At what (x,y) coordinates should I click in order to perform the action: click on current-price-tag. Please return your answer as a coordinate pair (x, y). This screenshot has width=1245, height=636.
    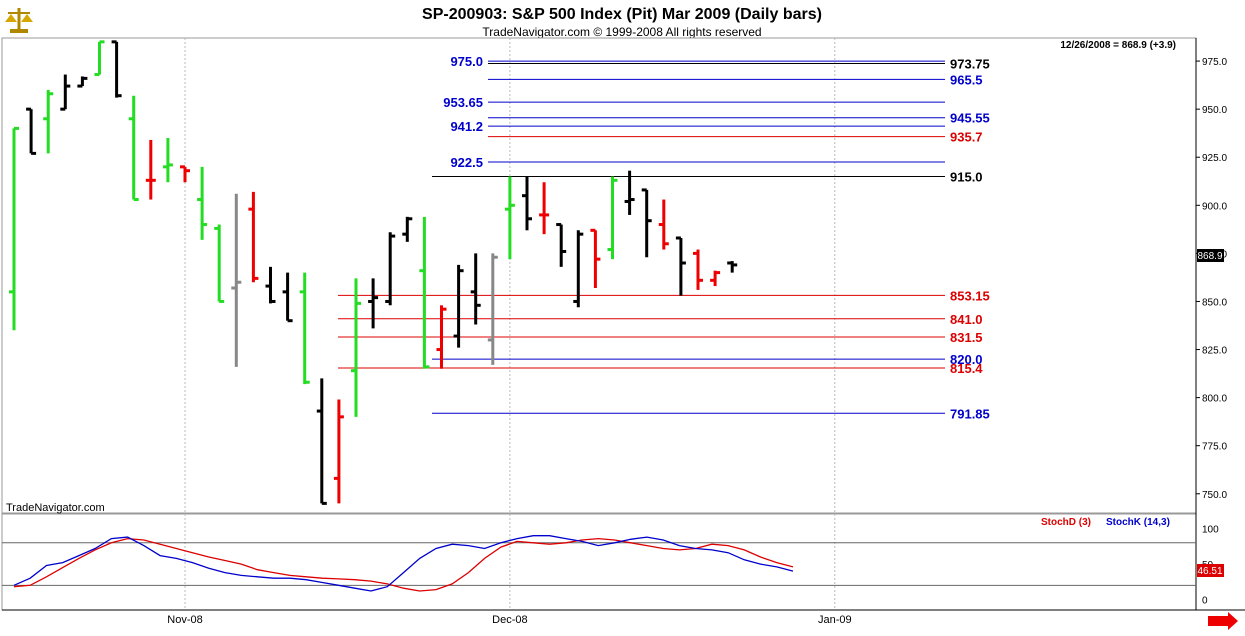
    Looking at the image, I should click on (1210, 255).